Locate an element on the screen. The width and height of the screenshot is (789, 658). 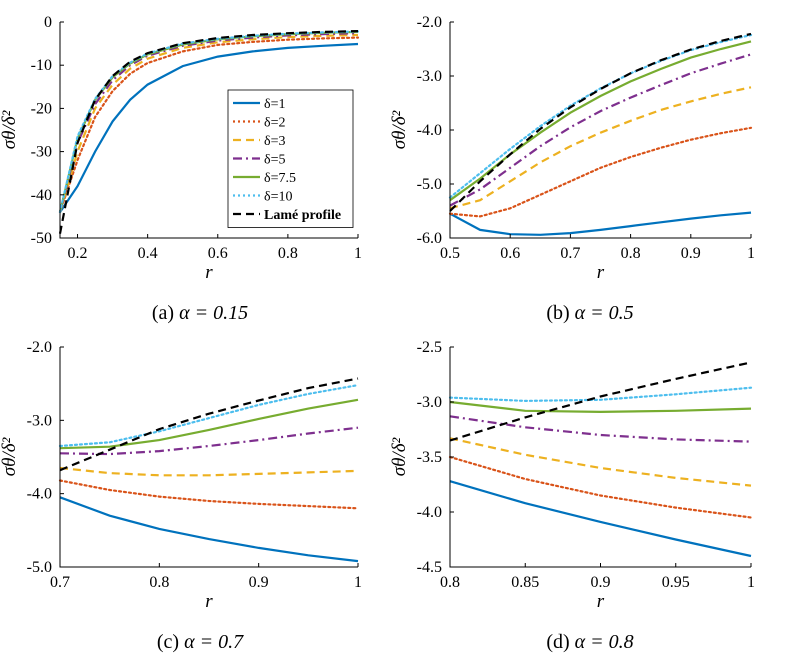
legend-box-a is located at coordinates (290, 158).